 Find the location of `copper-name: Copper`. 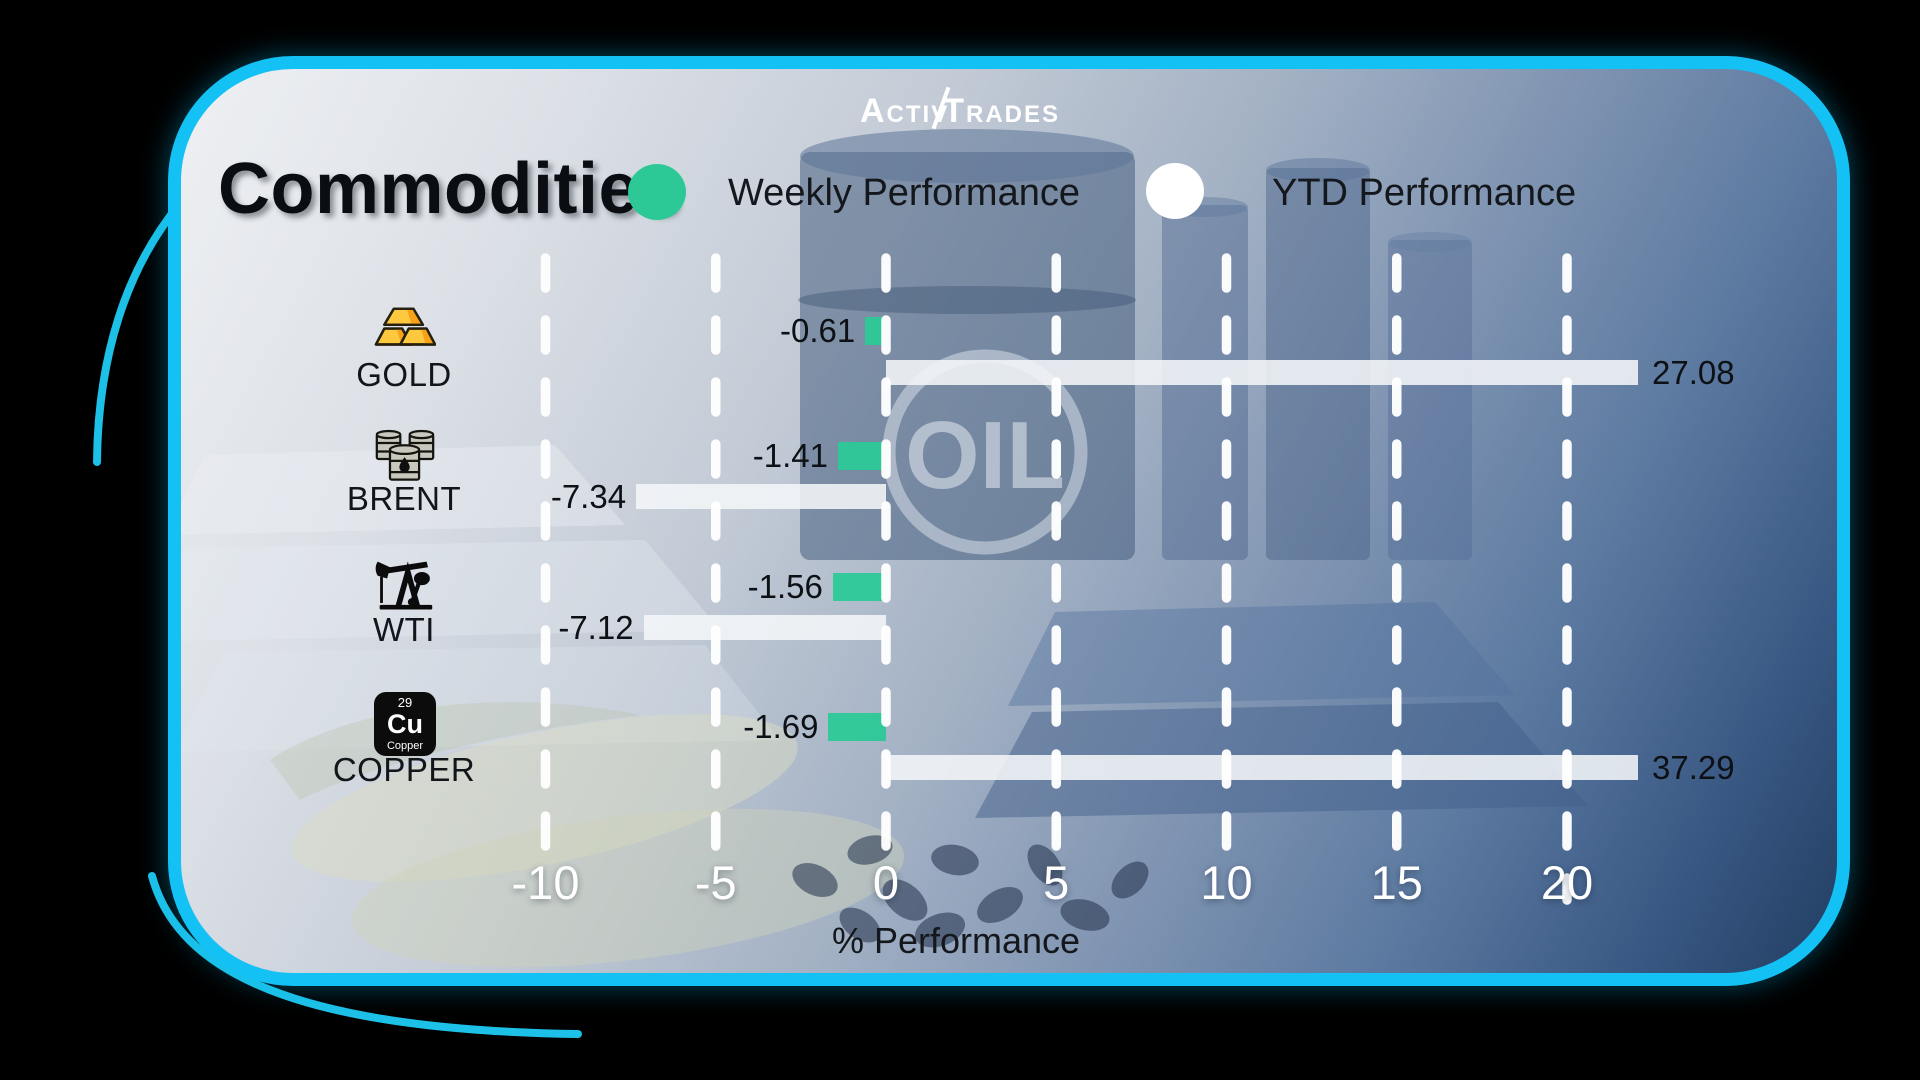

copper-name: Copper is located at coordinates (405, 746).